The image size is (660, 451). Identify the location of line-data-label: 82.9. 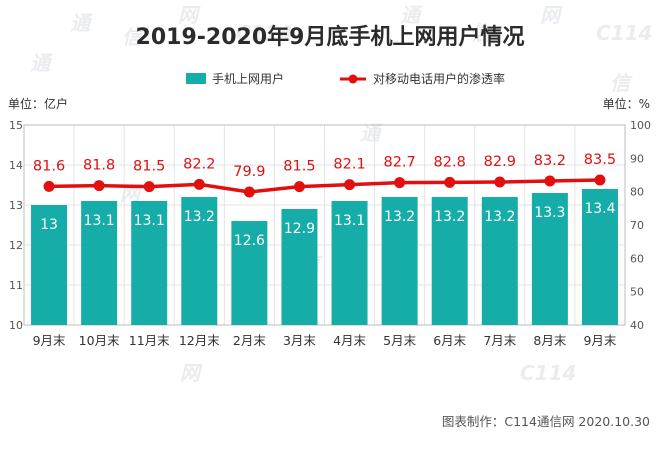
(500, 162).